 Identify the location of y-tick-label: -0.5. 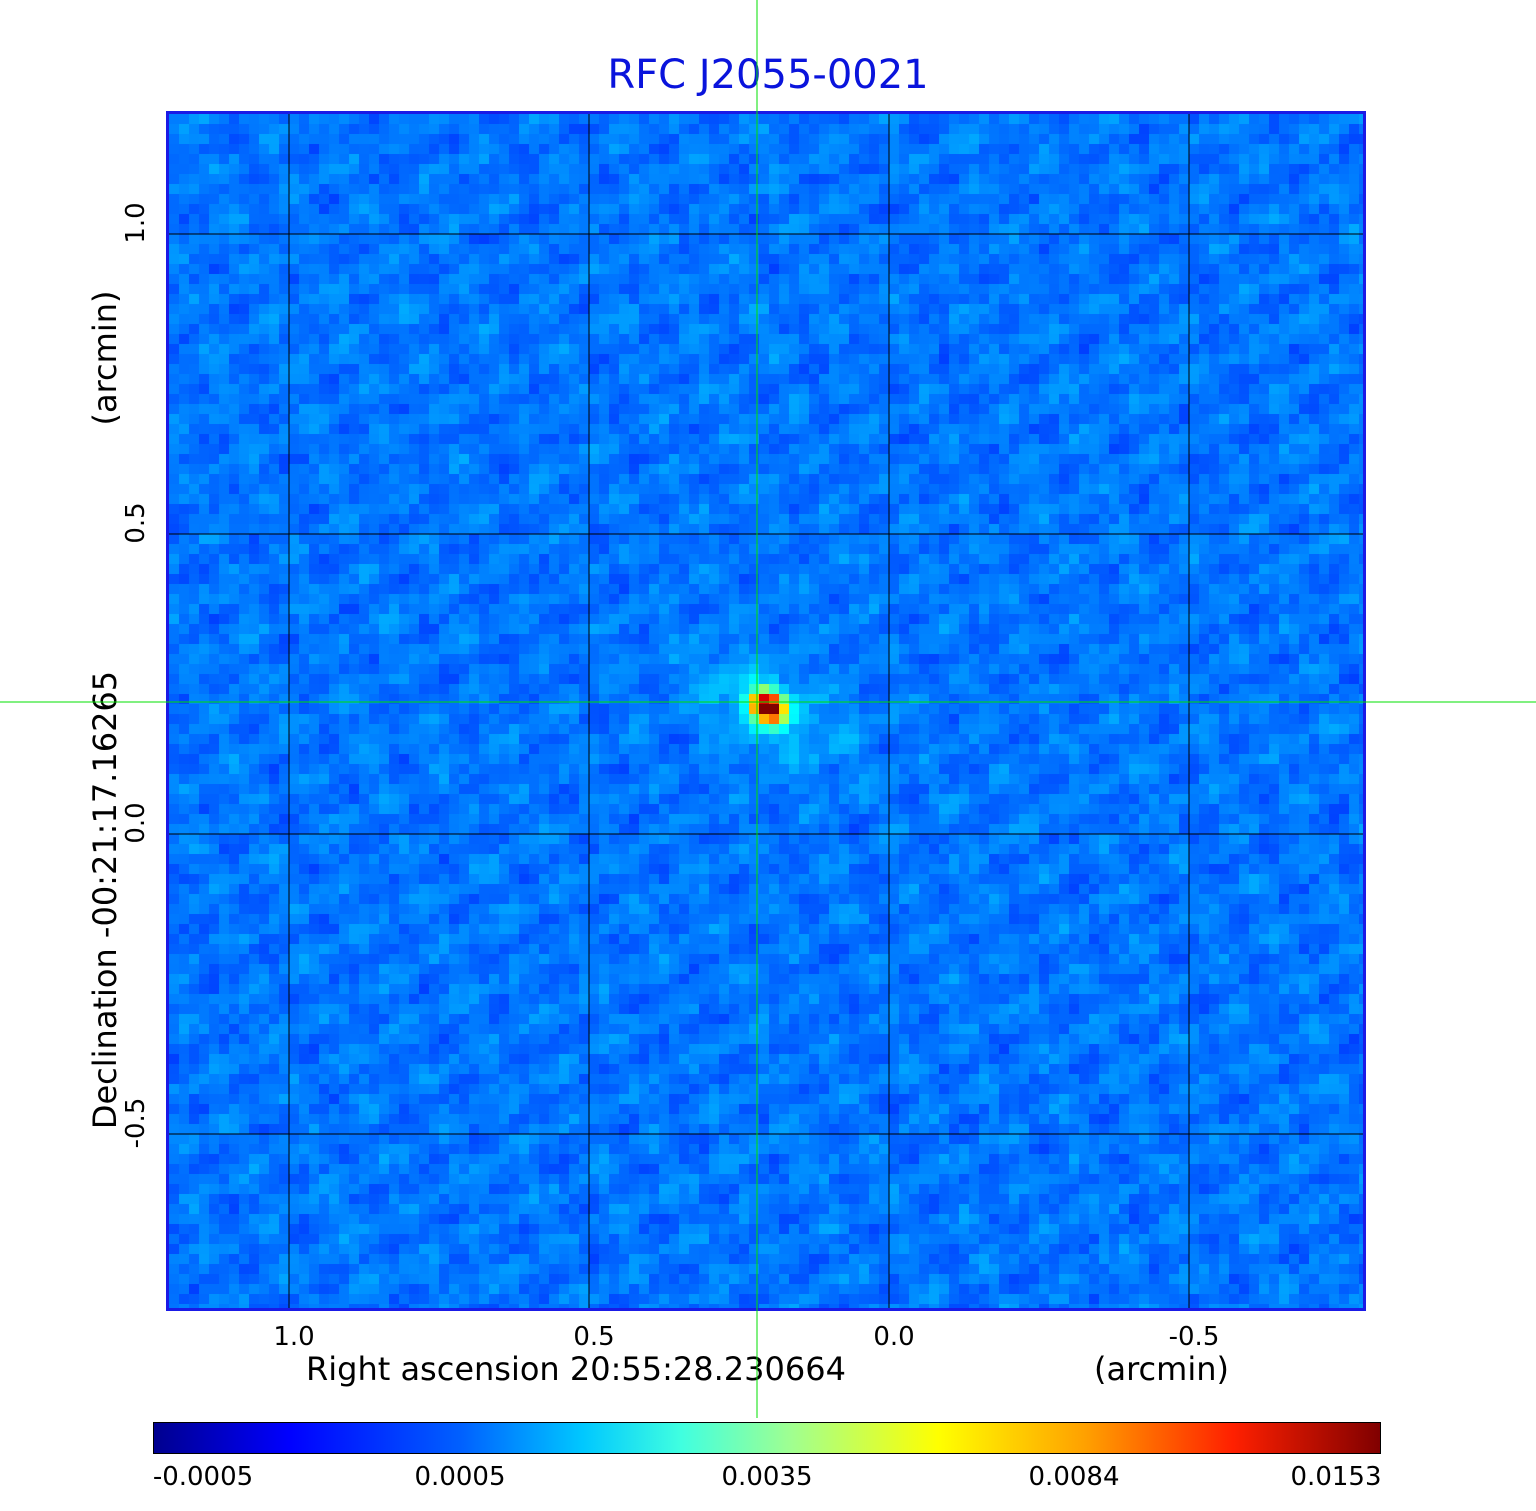
(136, 1123).